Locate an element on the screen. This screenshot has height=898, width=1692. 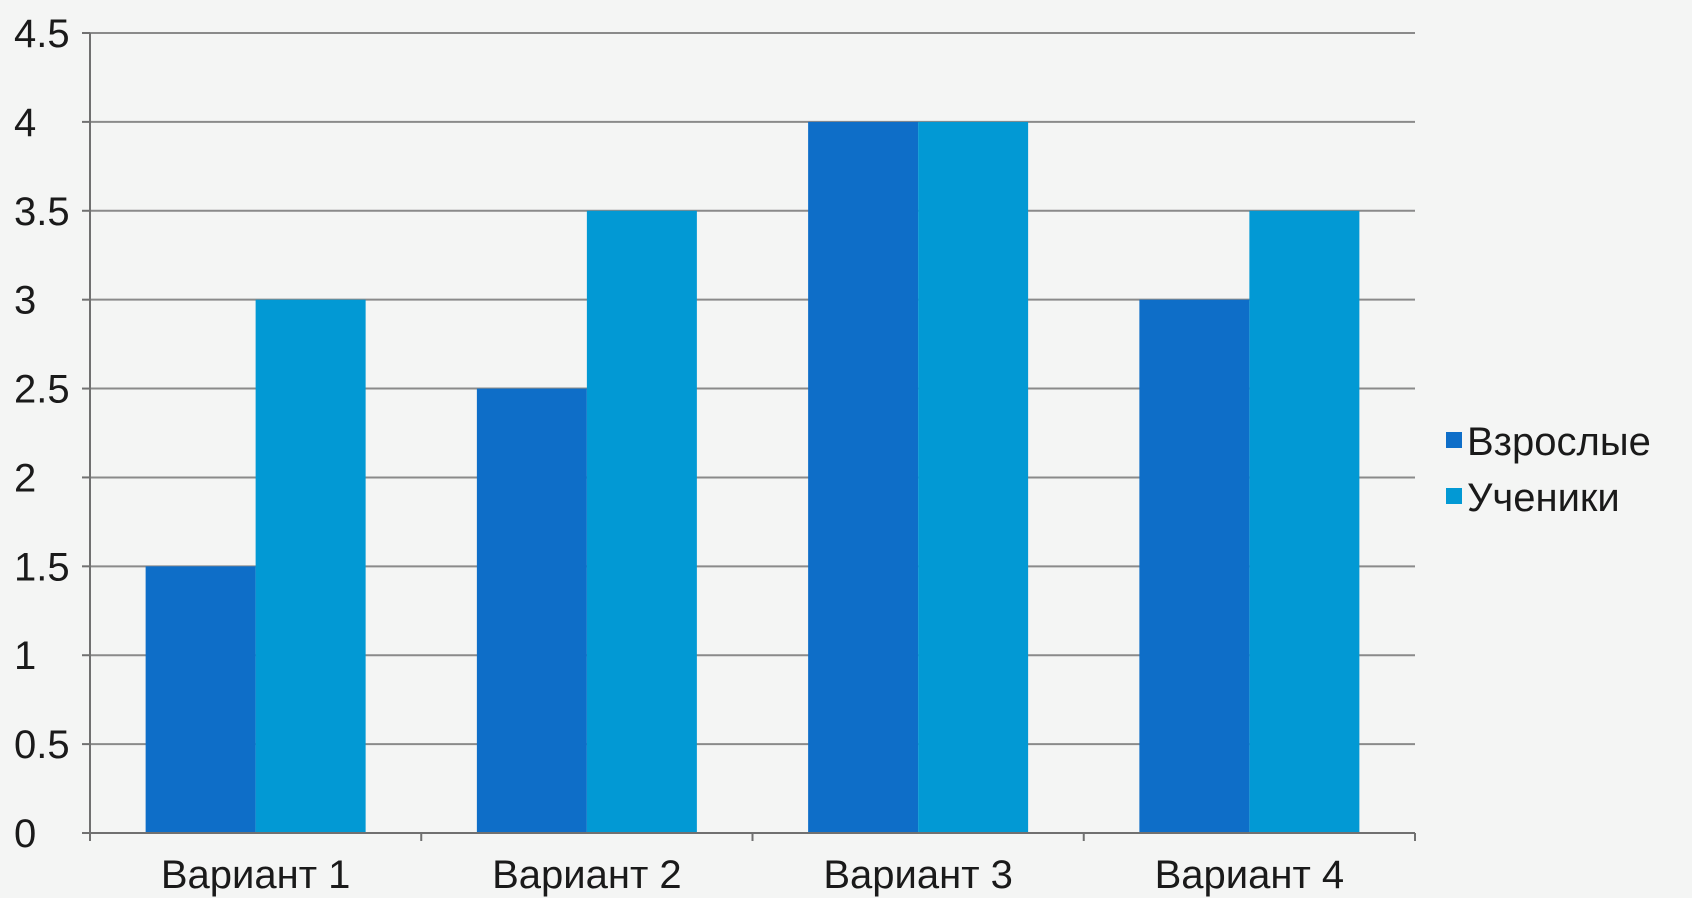
y-tick-label: 4 is located at coordinates (25, 123).